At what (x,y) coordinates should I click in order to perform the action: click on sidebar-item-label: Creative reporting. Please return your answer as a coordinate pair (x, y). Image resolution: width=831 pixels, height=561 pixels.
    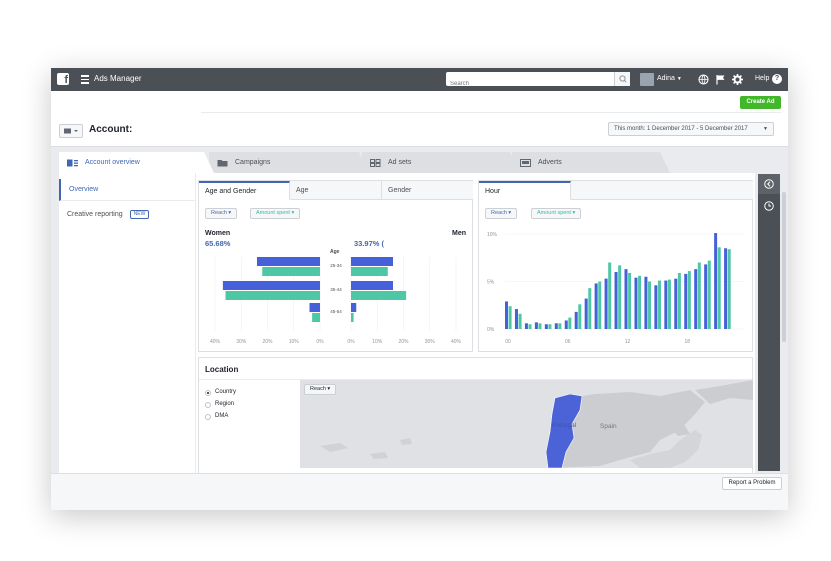
    Looking at the image, I should click on (95, 214).